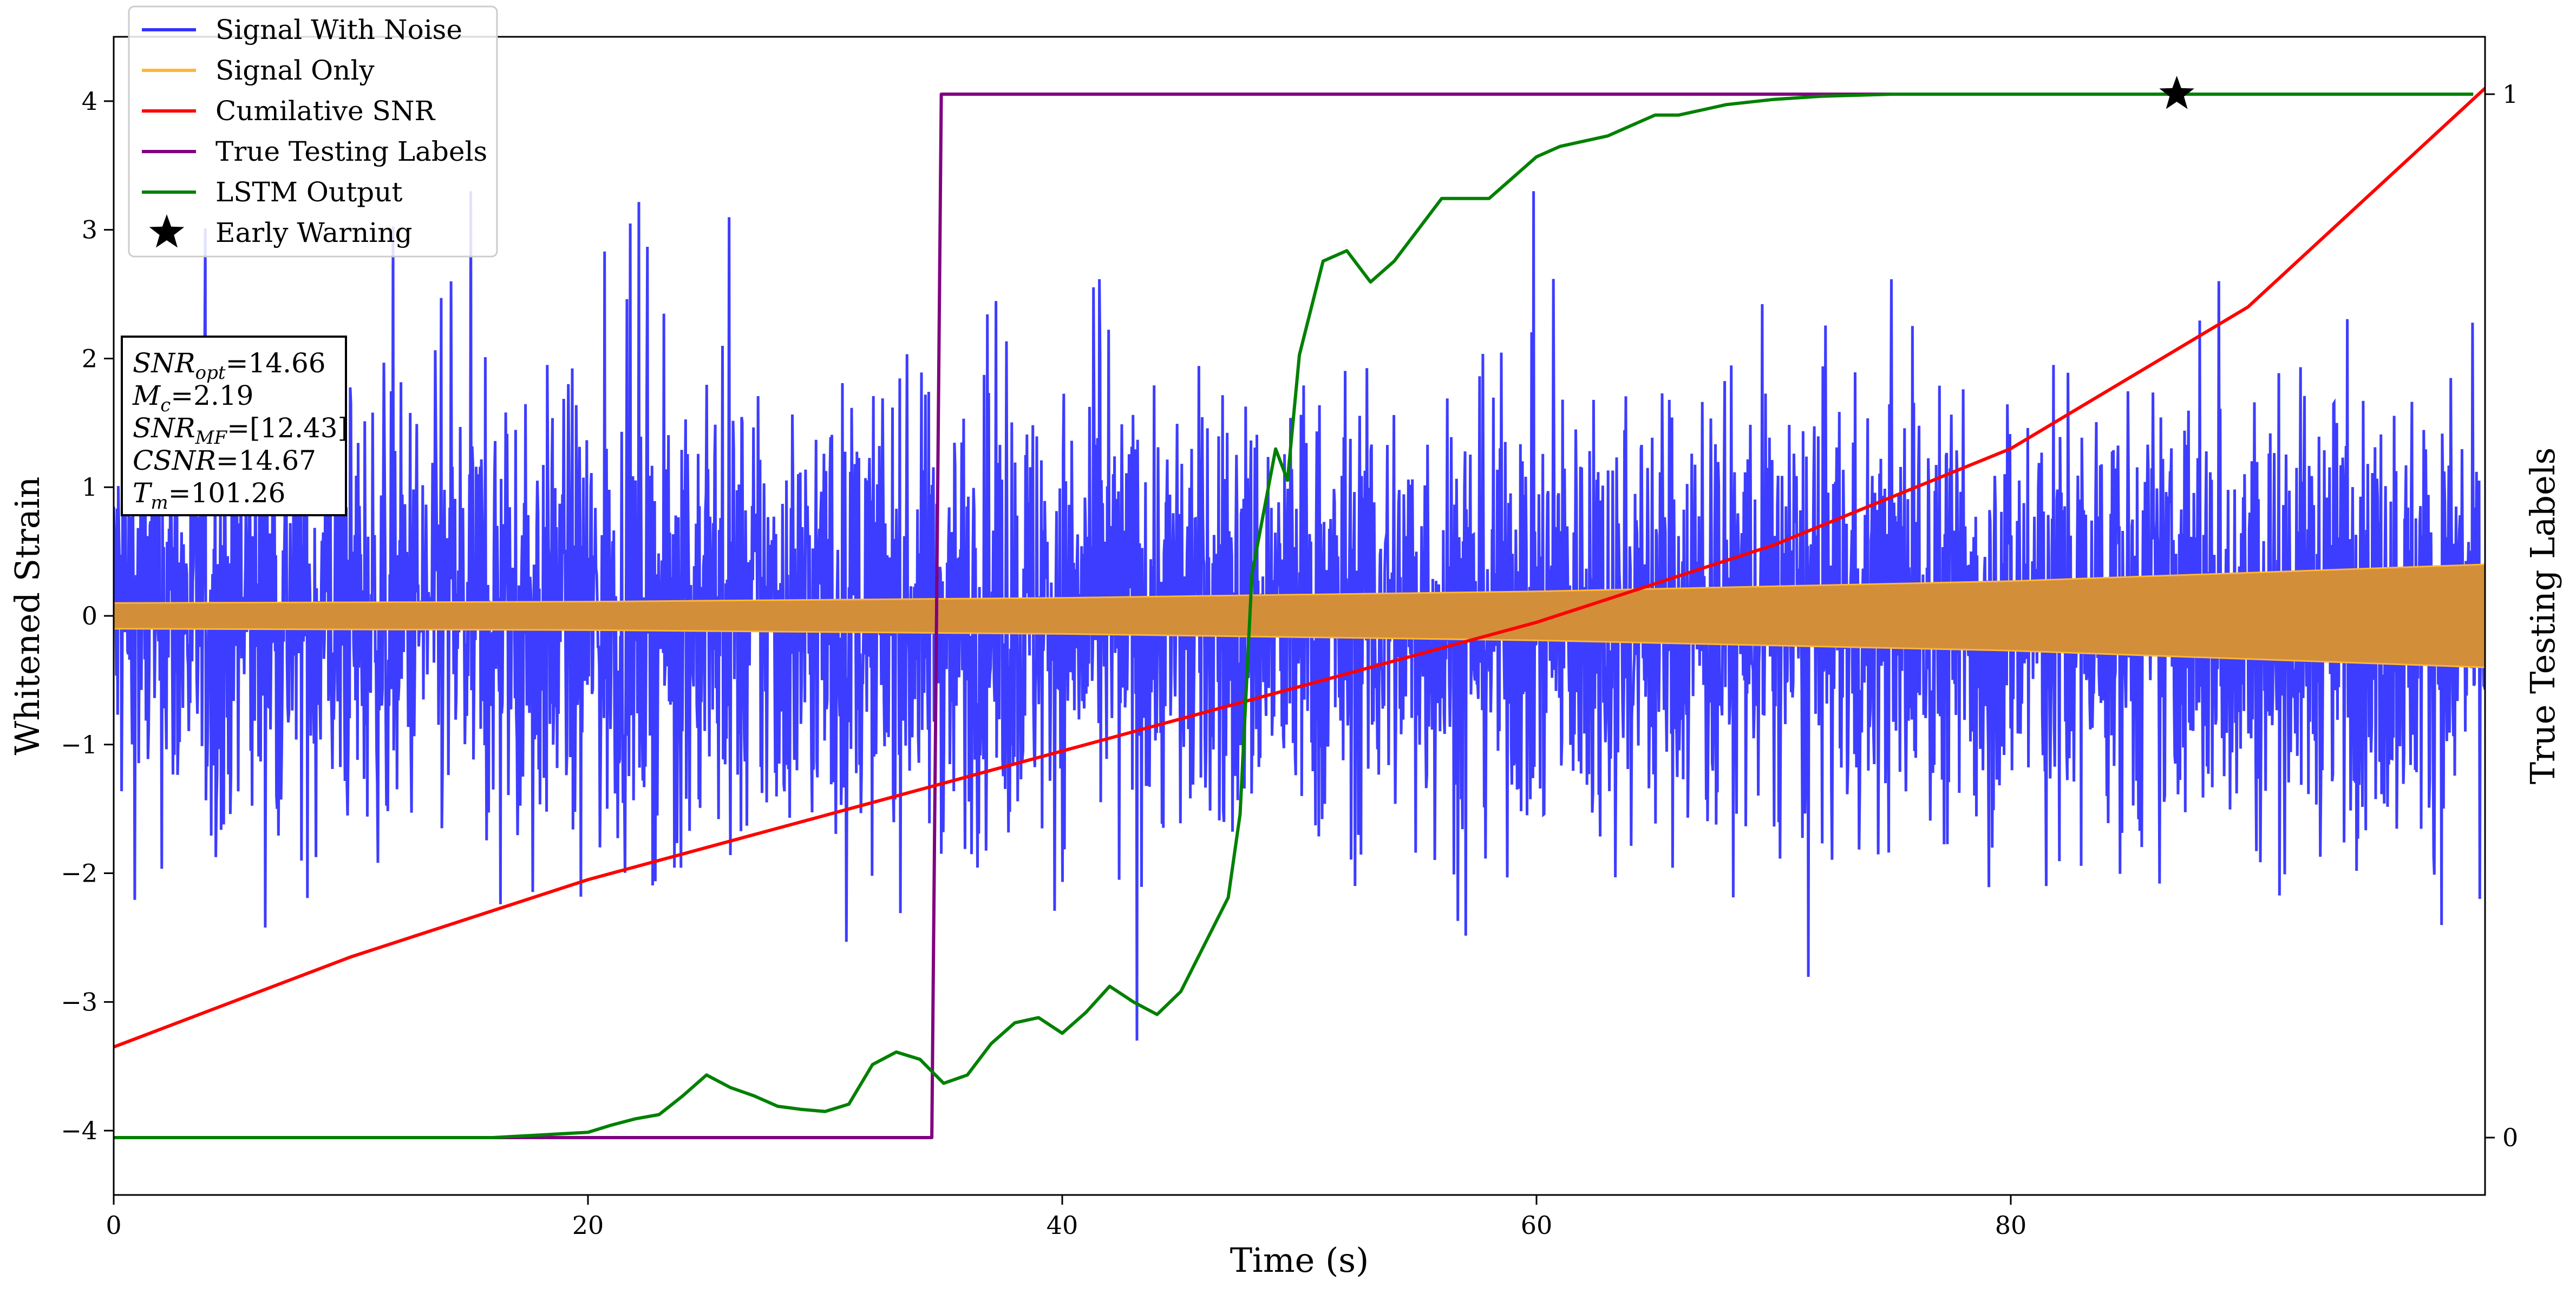  I want to click on info-box-line: CSNR=14.67, so click(224, 460).